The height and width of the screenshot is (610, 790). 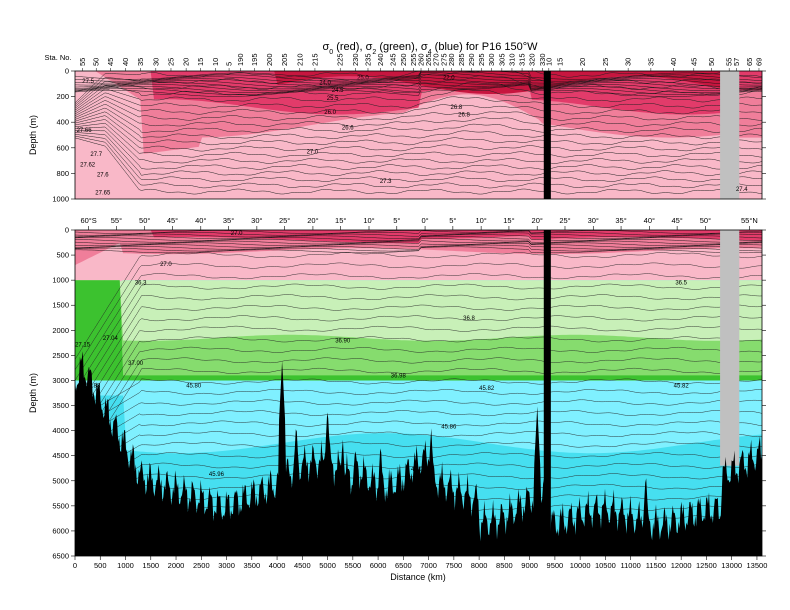 What do you see at coordinates (676, 220) in the screenshot?
I see `latitude-tick-label: 45°` at bounding box center [676, 220].